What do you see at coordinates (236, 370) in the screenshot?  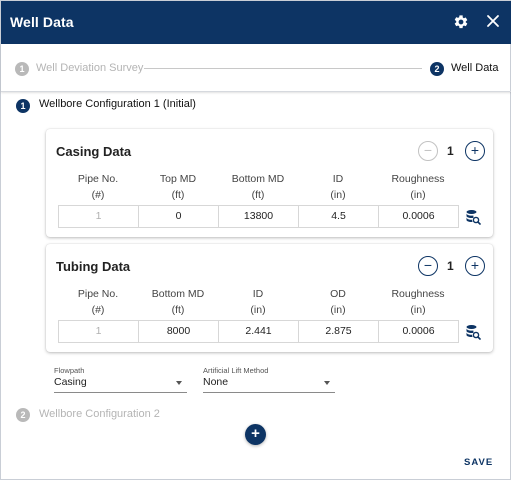 I see `artificial-lift-label: Artificial Lift Method` at bounding box center [236, 370].